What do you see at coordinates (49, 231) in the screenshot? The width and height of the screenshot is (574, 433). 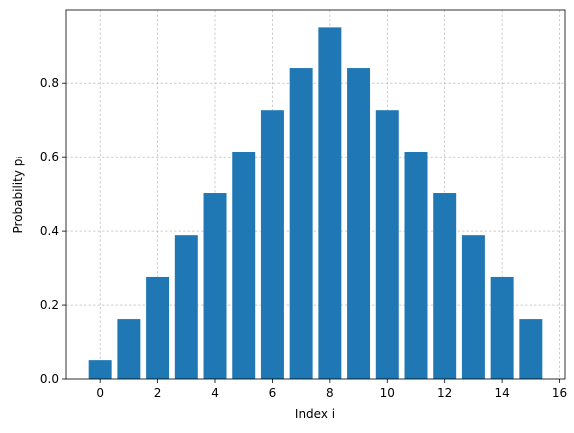 I see `y-tick-label: 0.4` at bounding box center [49, 231].